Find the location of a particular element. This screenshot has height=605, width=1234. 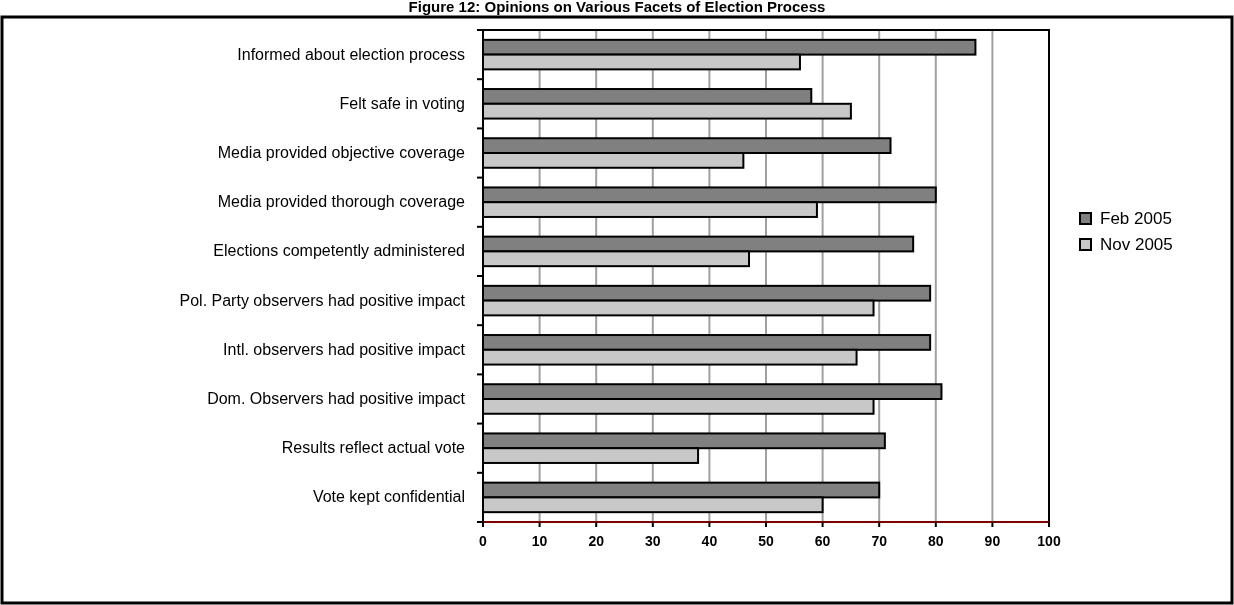

x-tick-label: 60 is located at coordinates (822, 541).